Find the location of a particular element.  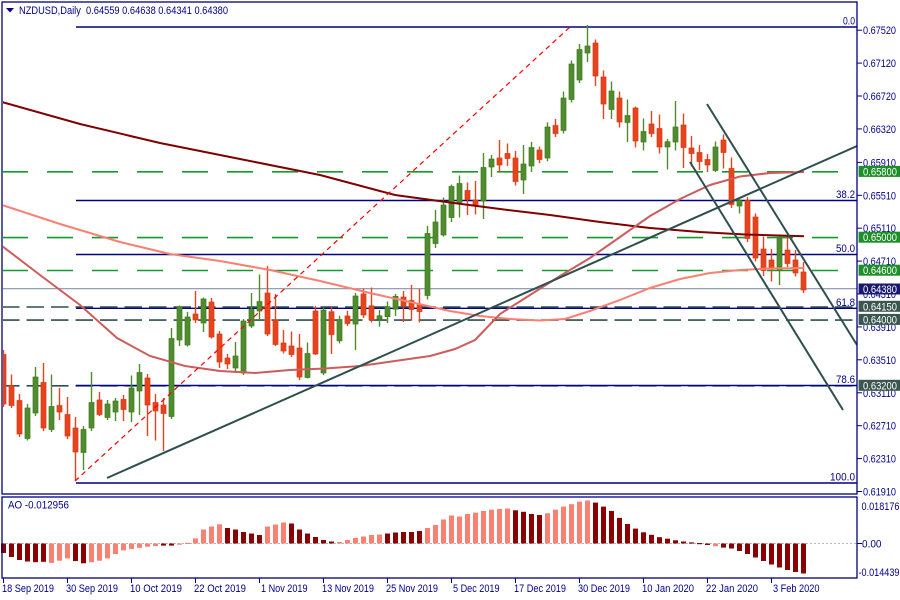

svg-text: 61.8 is located at coordinates (845, 303).